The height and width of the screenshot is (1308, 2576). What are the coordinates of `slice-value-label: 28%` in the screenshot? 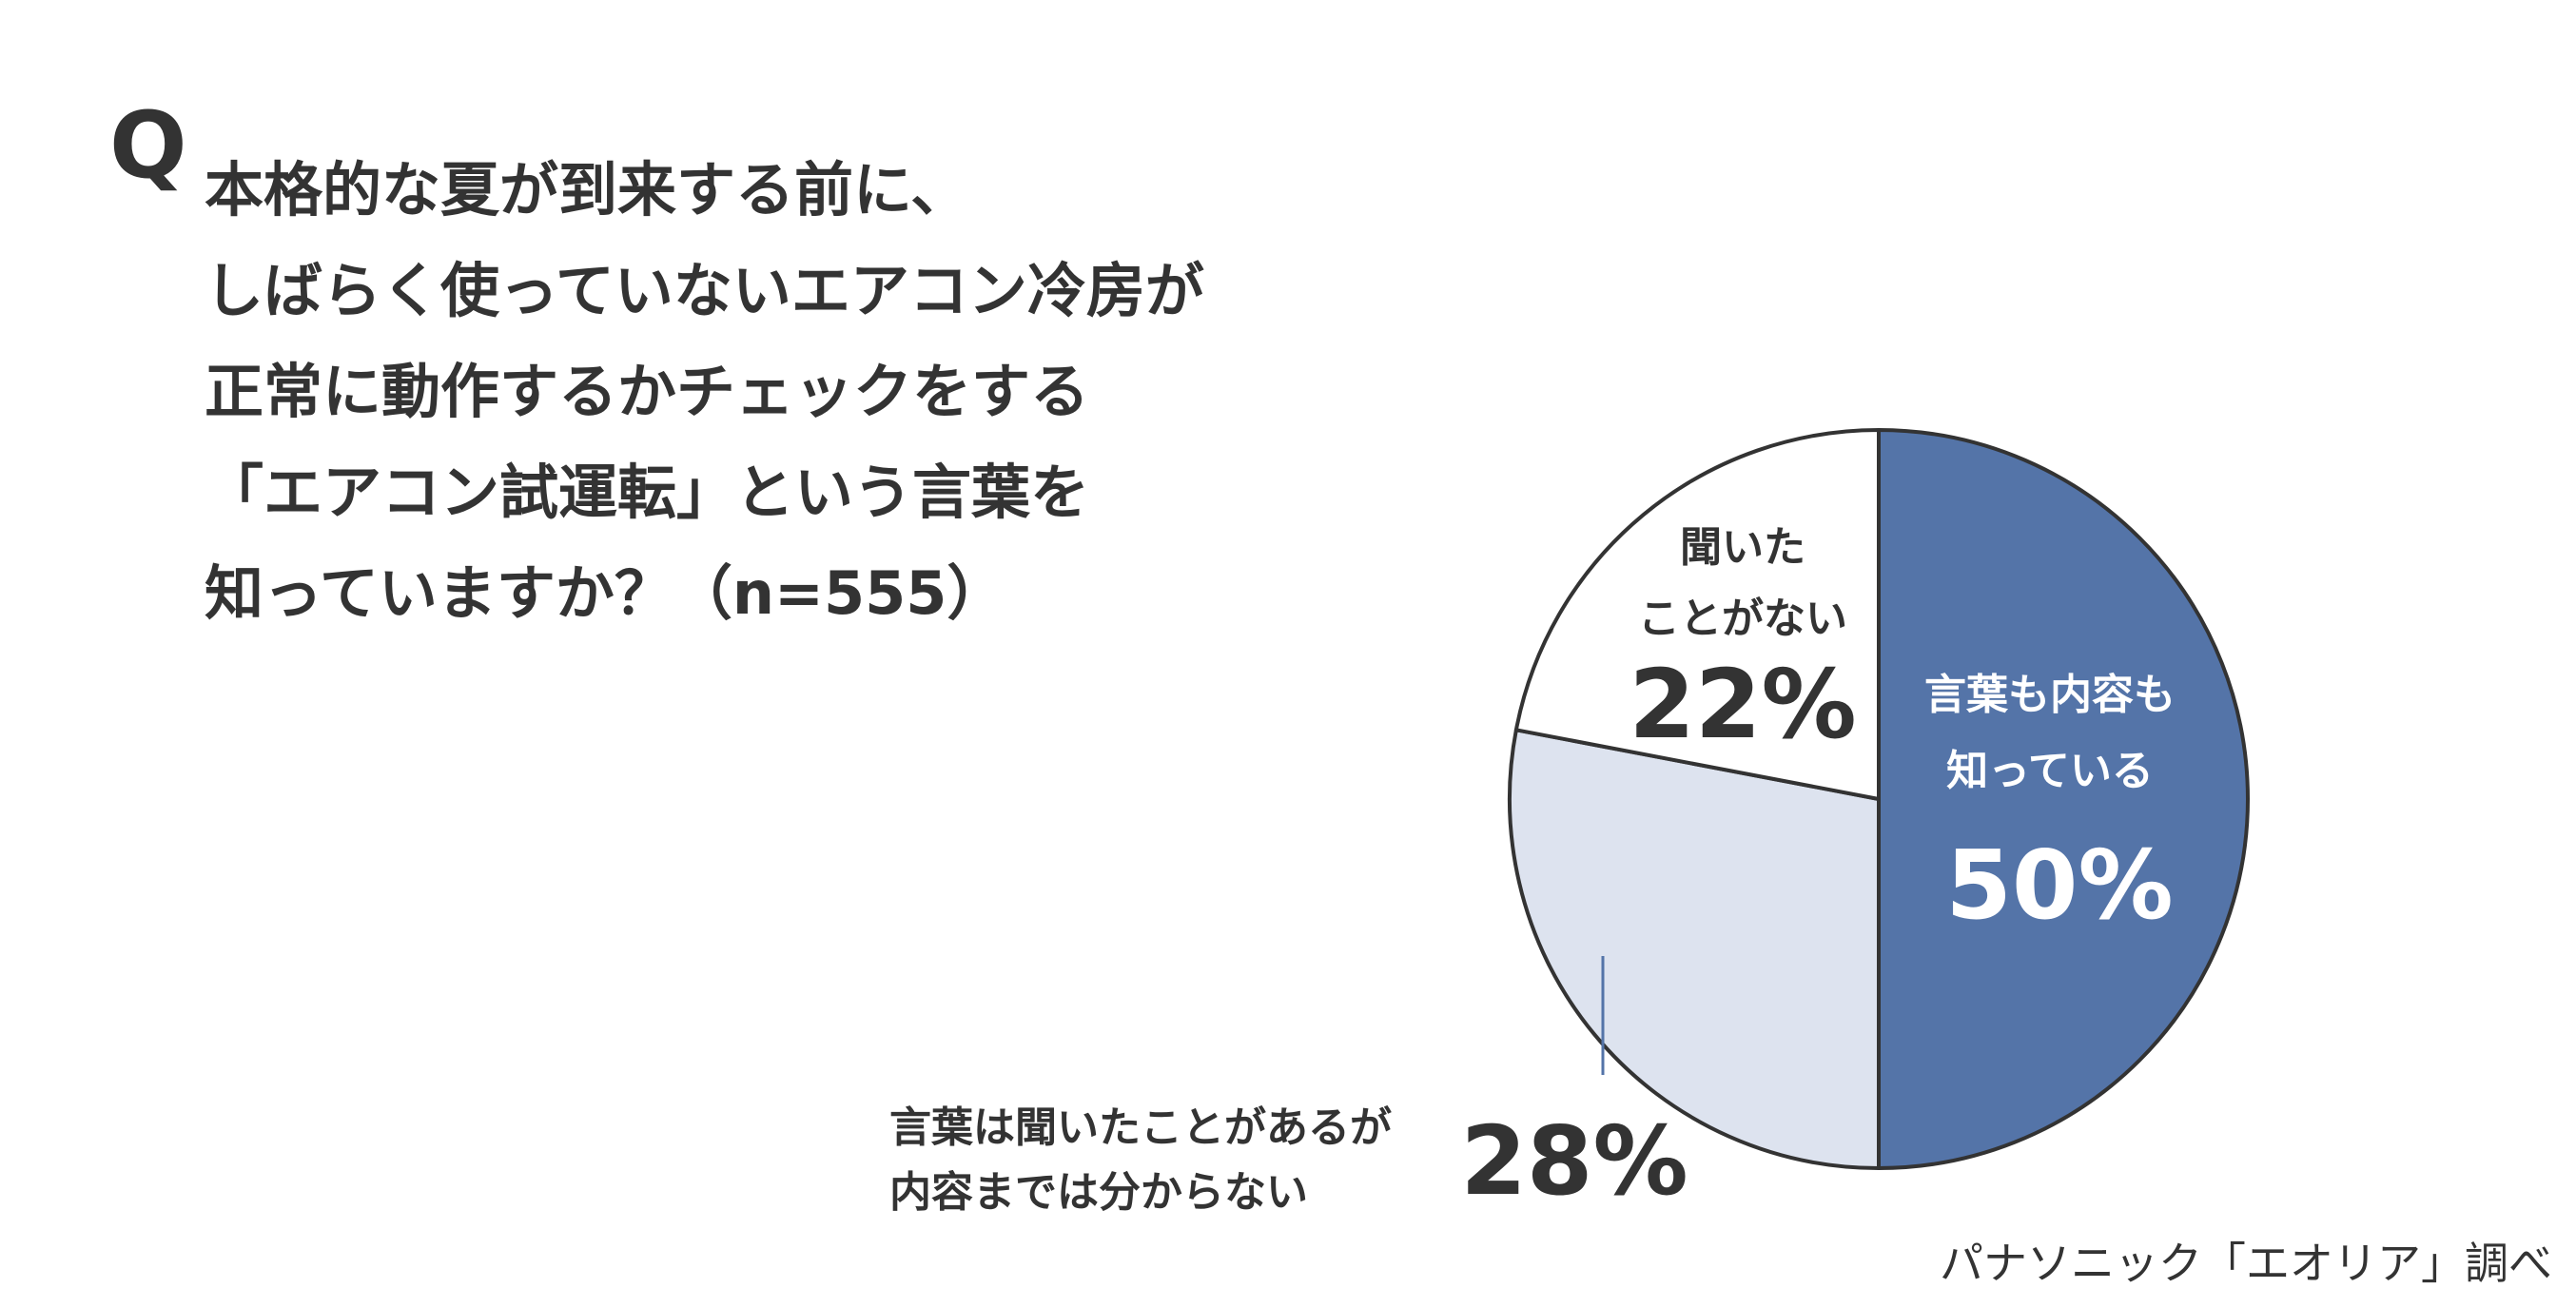 It's located at (1574, 1161).